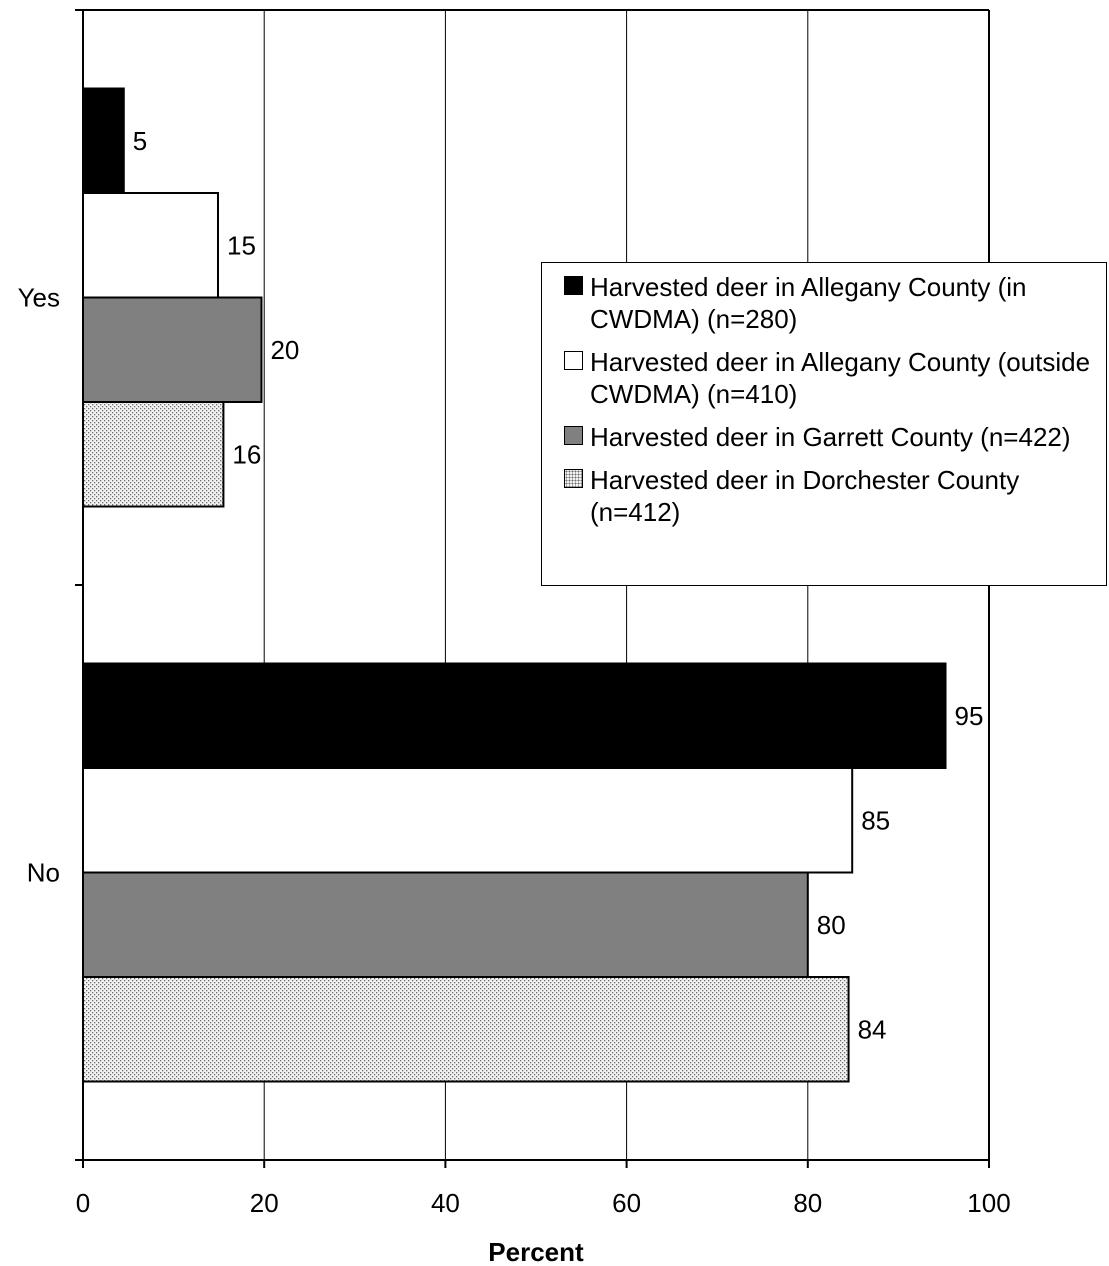 This screenshot has width=1109, height=1266. What do you see at coordinates (872, 1029) in the screenshot?
I see `data-label: 84` at bounding box center [872, 1029].